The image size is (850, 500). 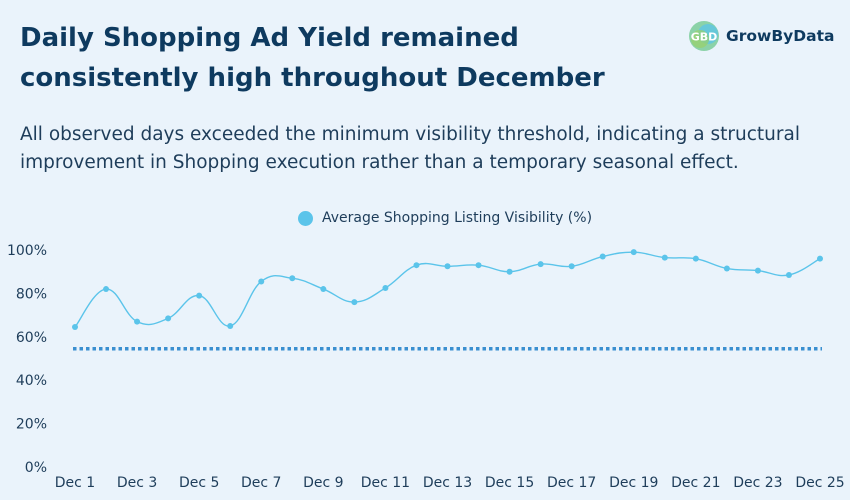 I want to click on x-tick-label: Dec 1, so click(x=75, y=483).